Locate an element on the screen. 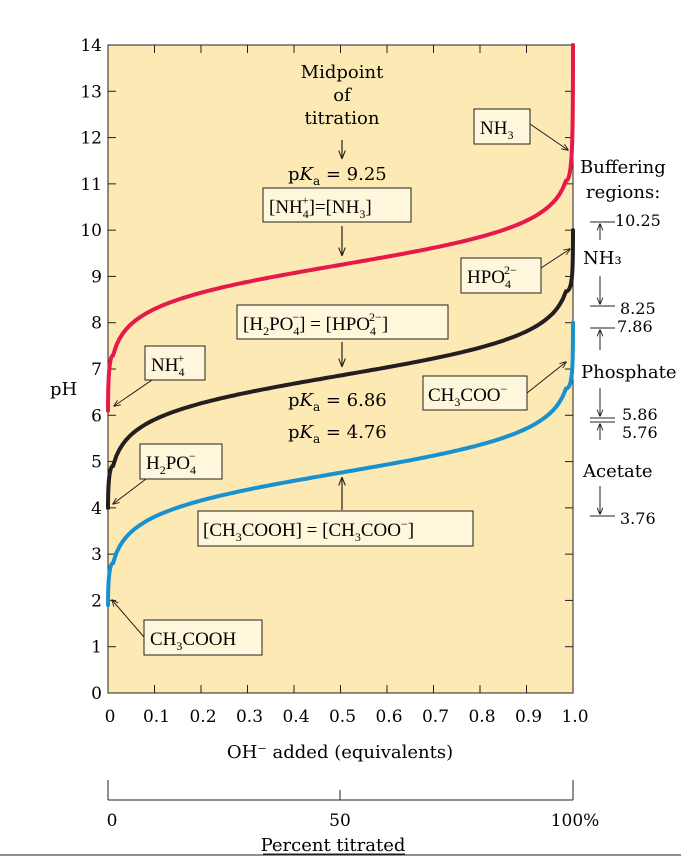 The height and width of the screenshot is (856, 681). x-tick-label-1: 0.1 is located at coordinates (156, 717).